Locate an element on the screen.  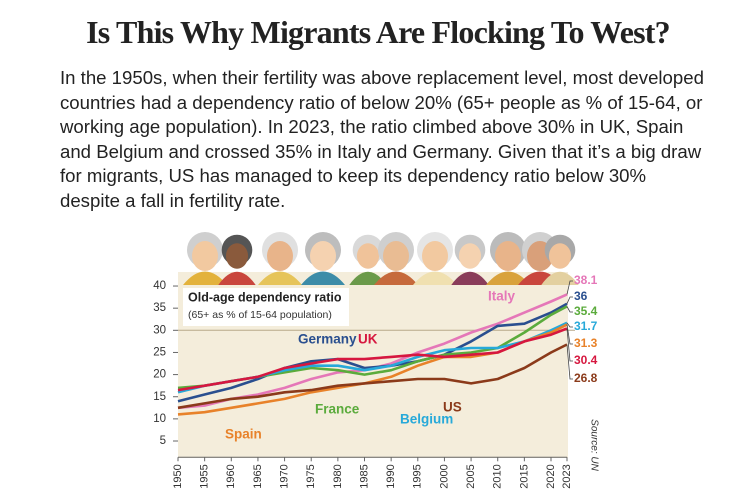
series-label: Spain is located at coordinates (243, 434).